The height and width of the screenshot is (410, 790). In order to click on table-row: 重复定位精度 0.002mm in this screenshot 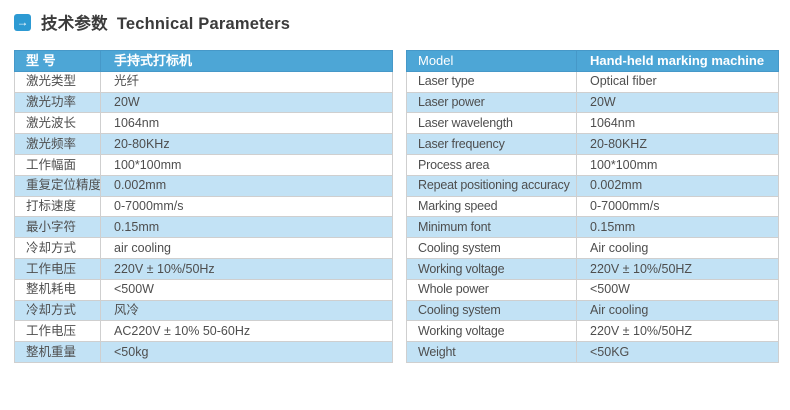, I will do `click(203, 185)`.